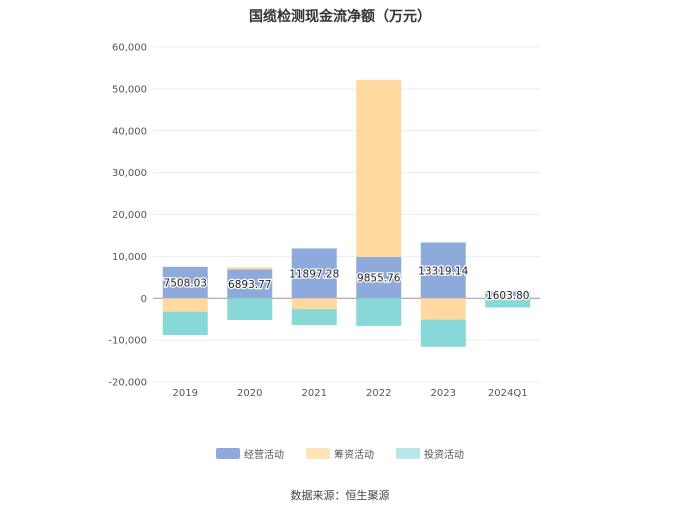 This screenshot has height=509, width=680. I want to click on x-tick-label: 2024Q1, so click(508, 393).